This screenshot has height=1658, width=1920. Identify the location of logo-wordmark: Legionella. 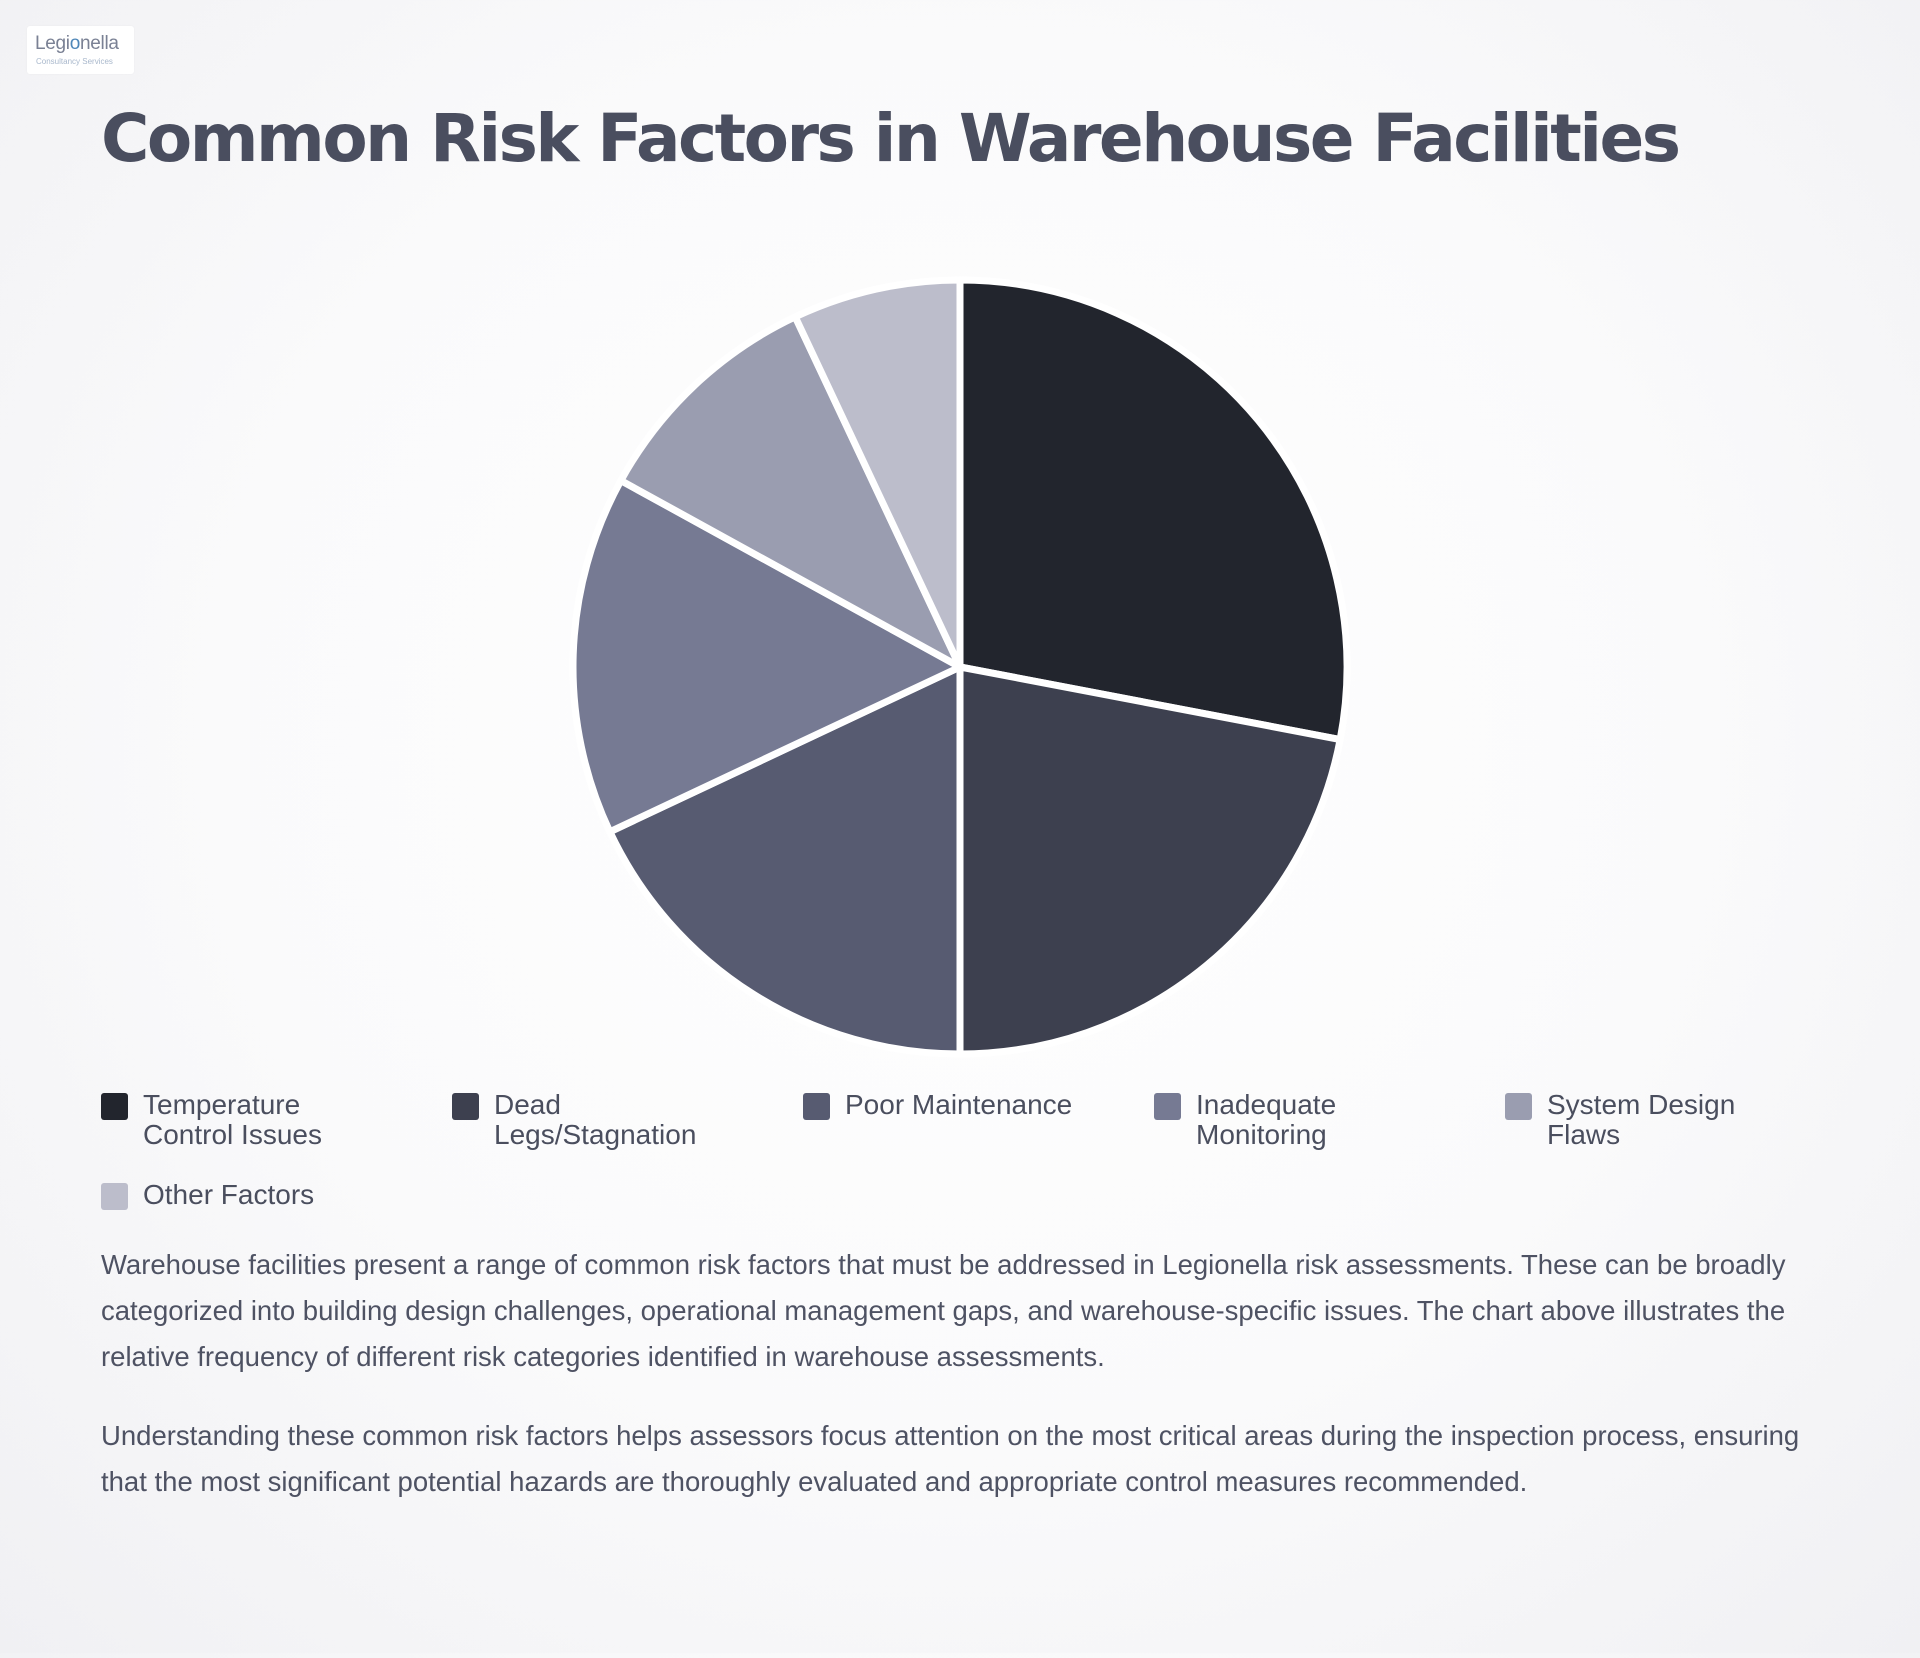
(77, 43).